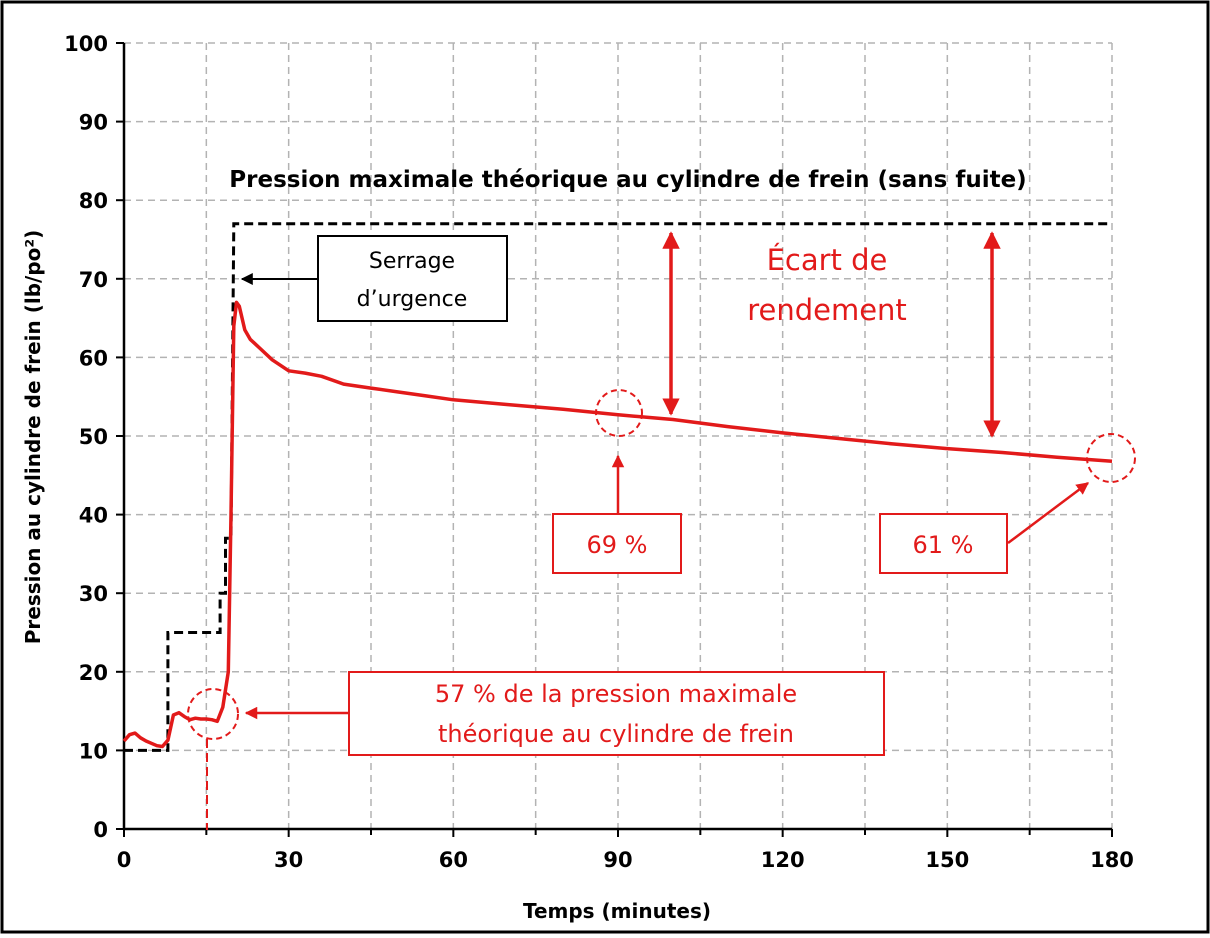 This screenshot has width=1210, height=938. What do you see at coordinates (93, 594) in the screenshot?
I see `y-tick-label-30: 30` at bounding box center [93, 594].